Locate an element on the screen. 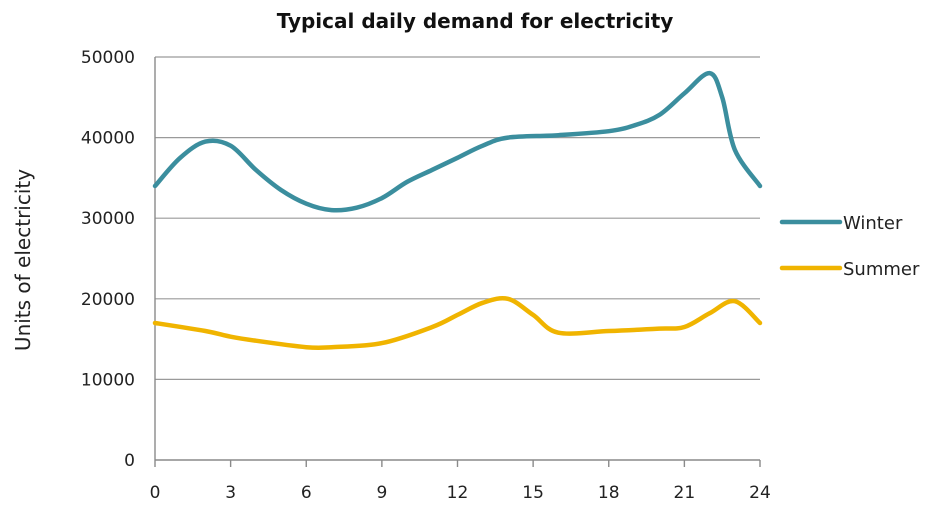 The height and width of the screenshot is (511, 934). legend-label-winter: Winter is located at coordinates (873, 223).